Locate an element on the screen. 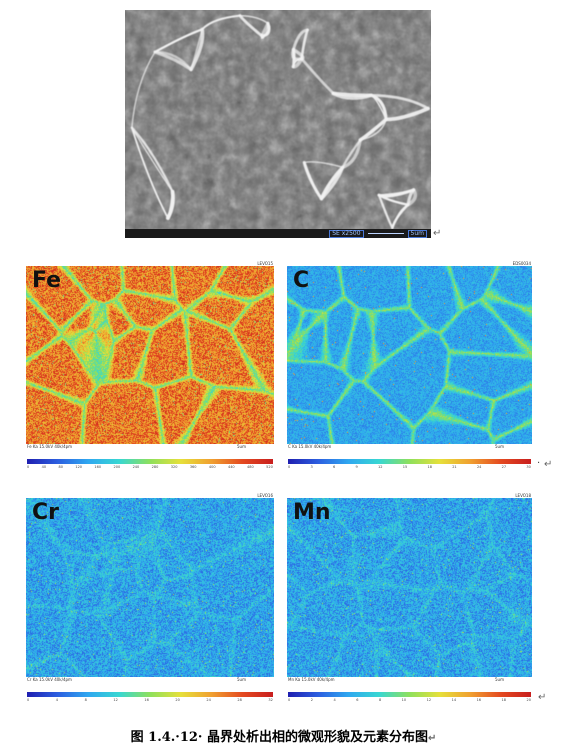 The width and height of the screenshot is (567, 756). c-map-canvas is located at coordinates (409, 355).